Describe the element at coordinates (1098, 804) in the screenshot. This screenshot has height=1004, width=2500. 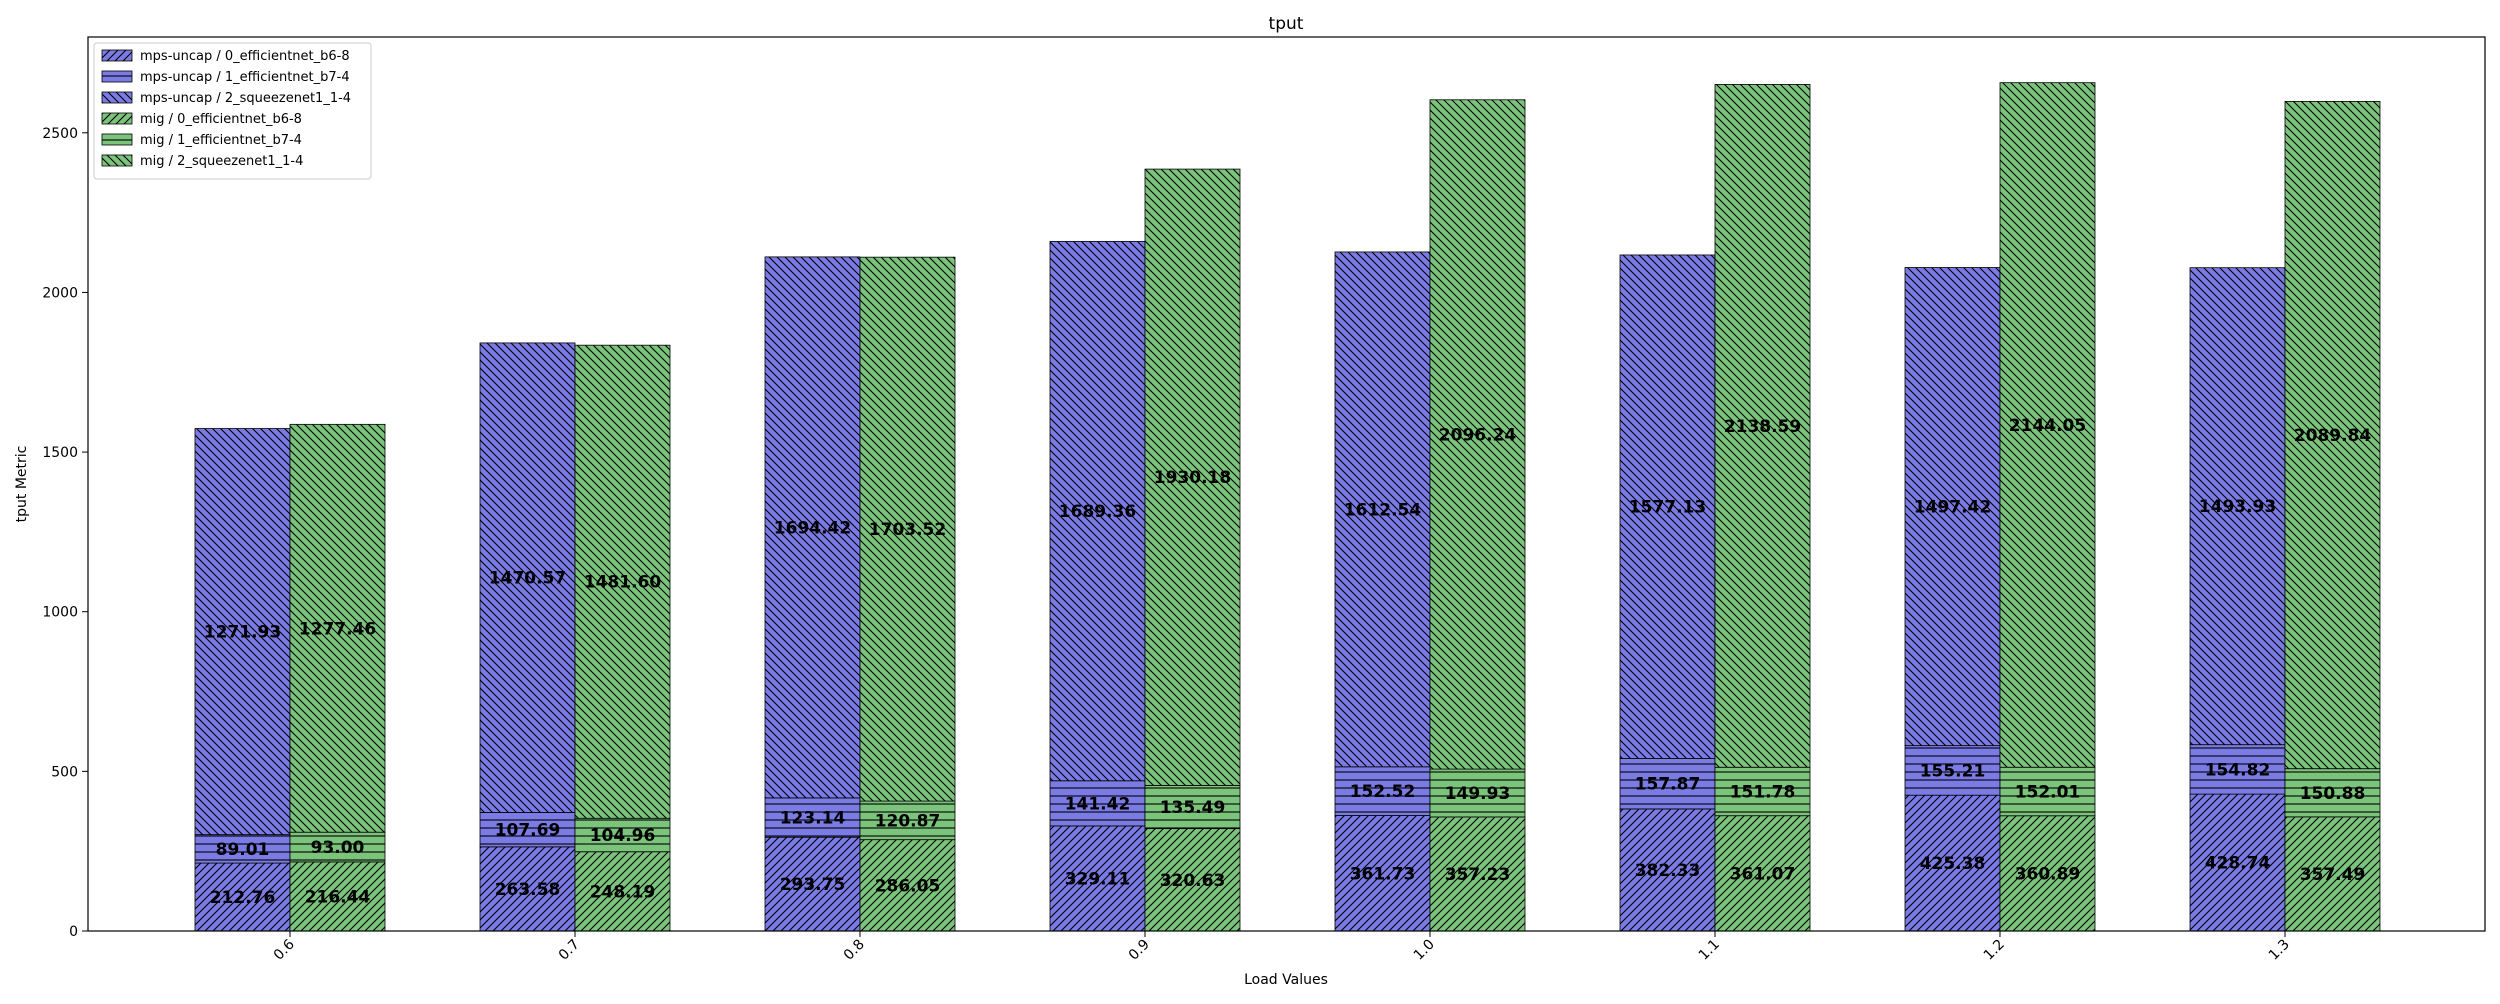
I see `bar-value-label: 141.42` at that location.